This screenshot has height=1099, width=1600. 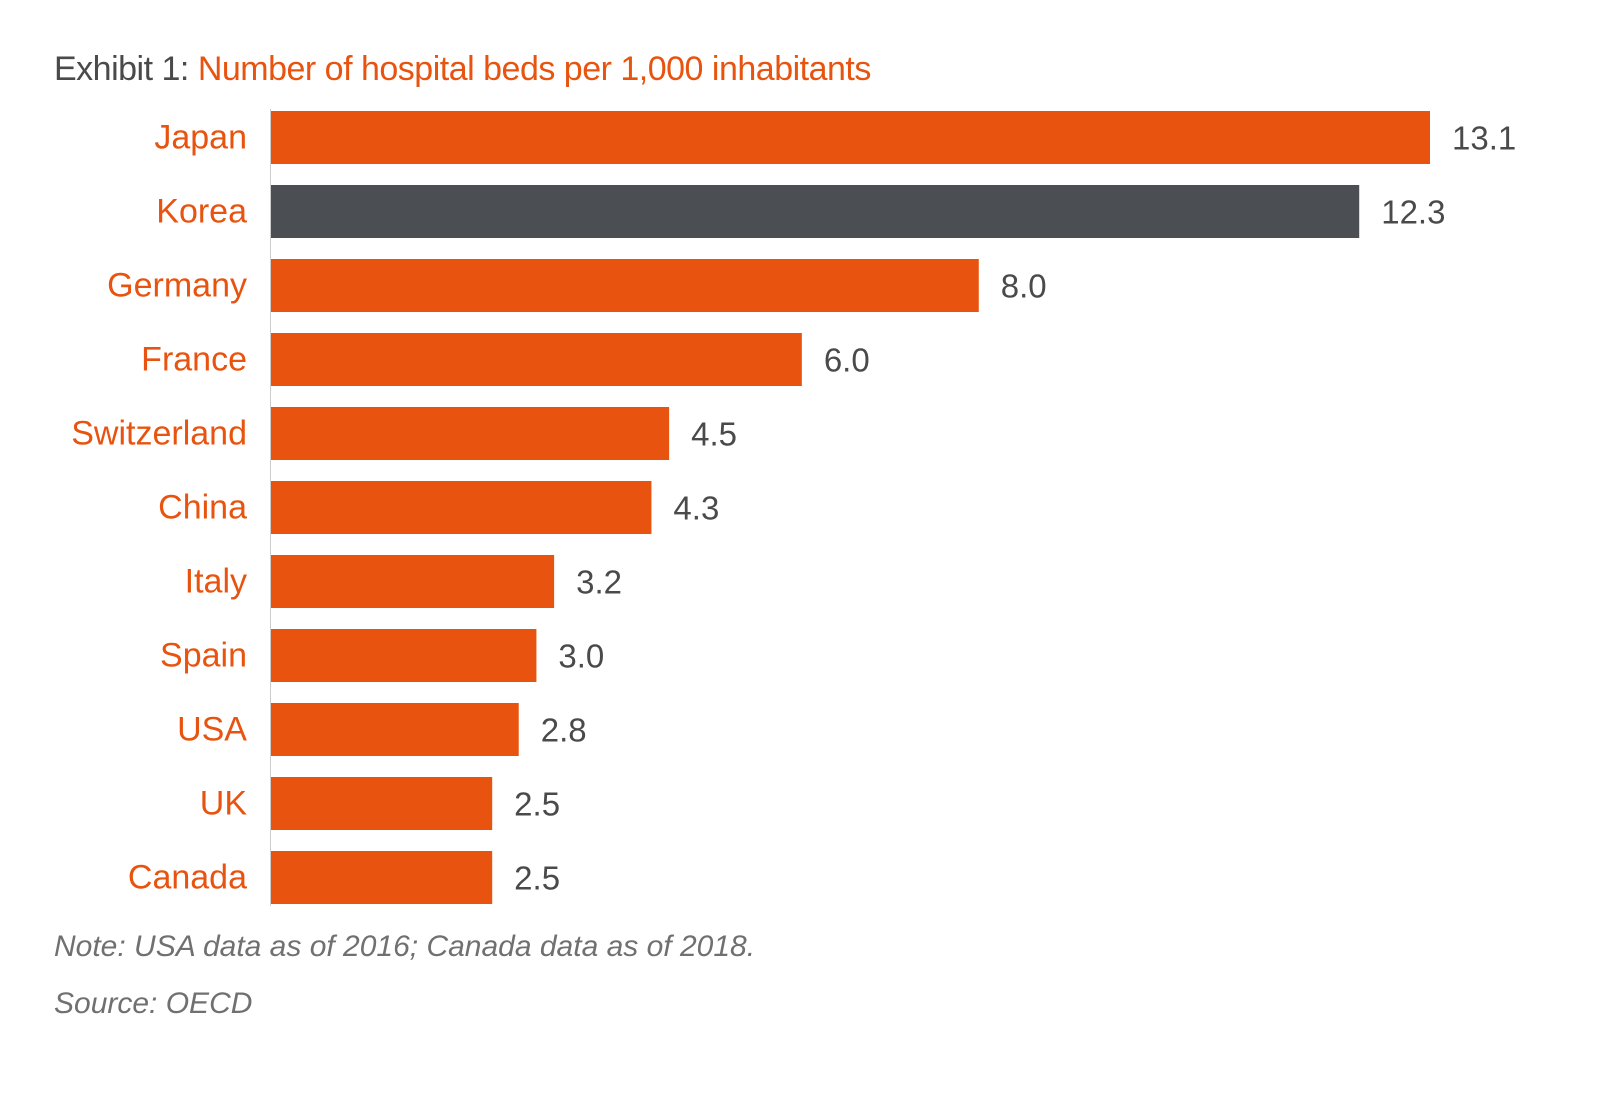 I want to click on bar-switzerland, so click(x=470, y=433).